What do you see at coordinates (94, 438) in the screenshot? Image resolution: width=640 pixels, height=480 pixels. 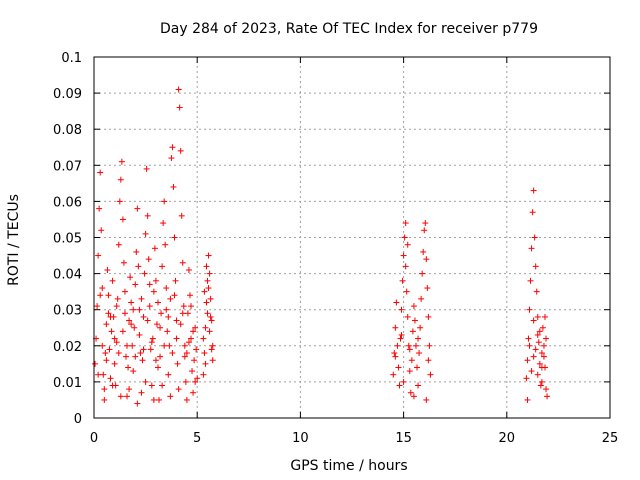 I see `x-tick-label: 0` at bounding box center [94, 438].